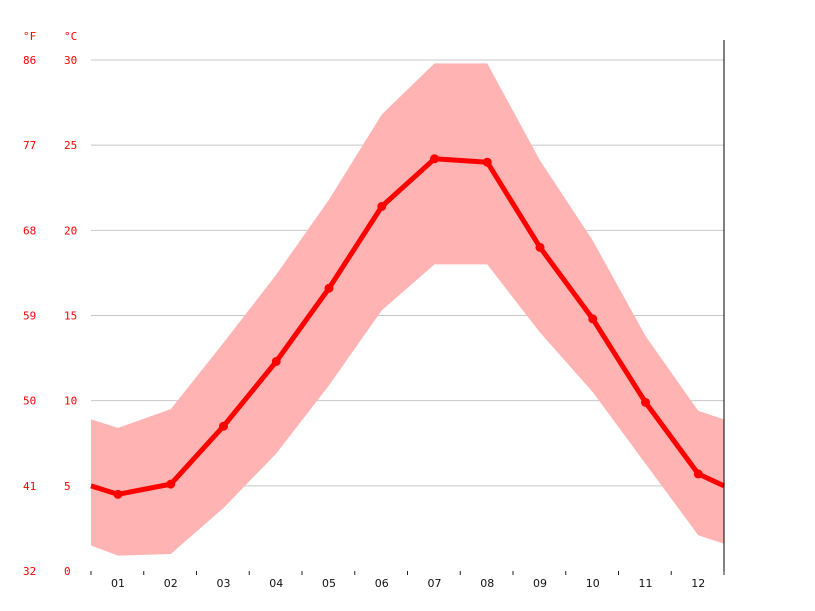 This screenshot has width=815, height=611. What do you see at coordinates (70, 401) in the screenshot?
I see `y-tick-celsius: 10` at bounding box center [70, 401].